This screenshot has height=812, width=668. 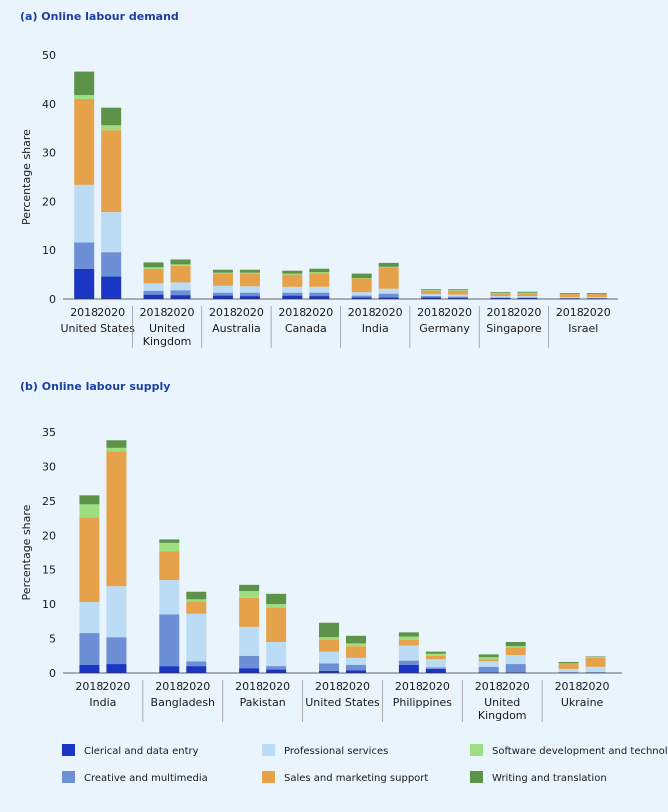 What do you see at coordinates (514, 328) in the screenshot?
I see `category-label: Singapore` at bounding box center [514, 328].